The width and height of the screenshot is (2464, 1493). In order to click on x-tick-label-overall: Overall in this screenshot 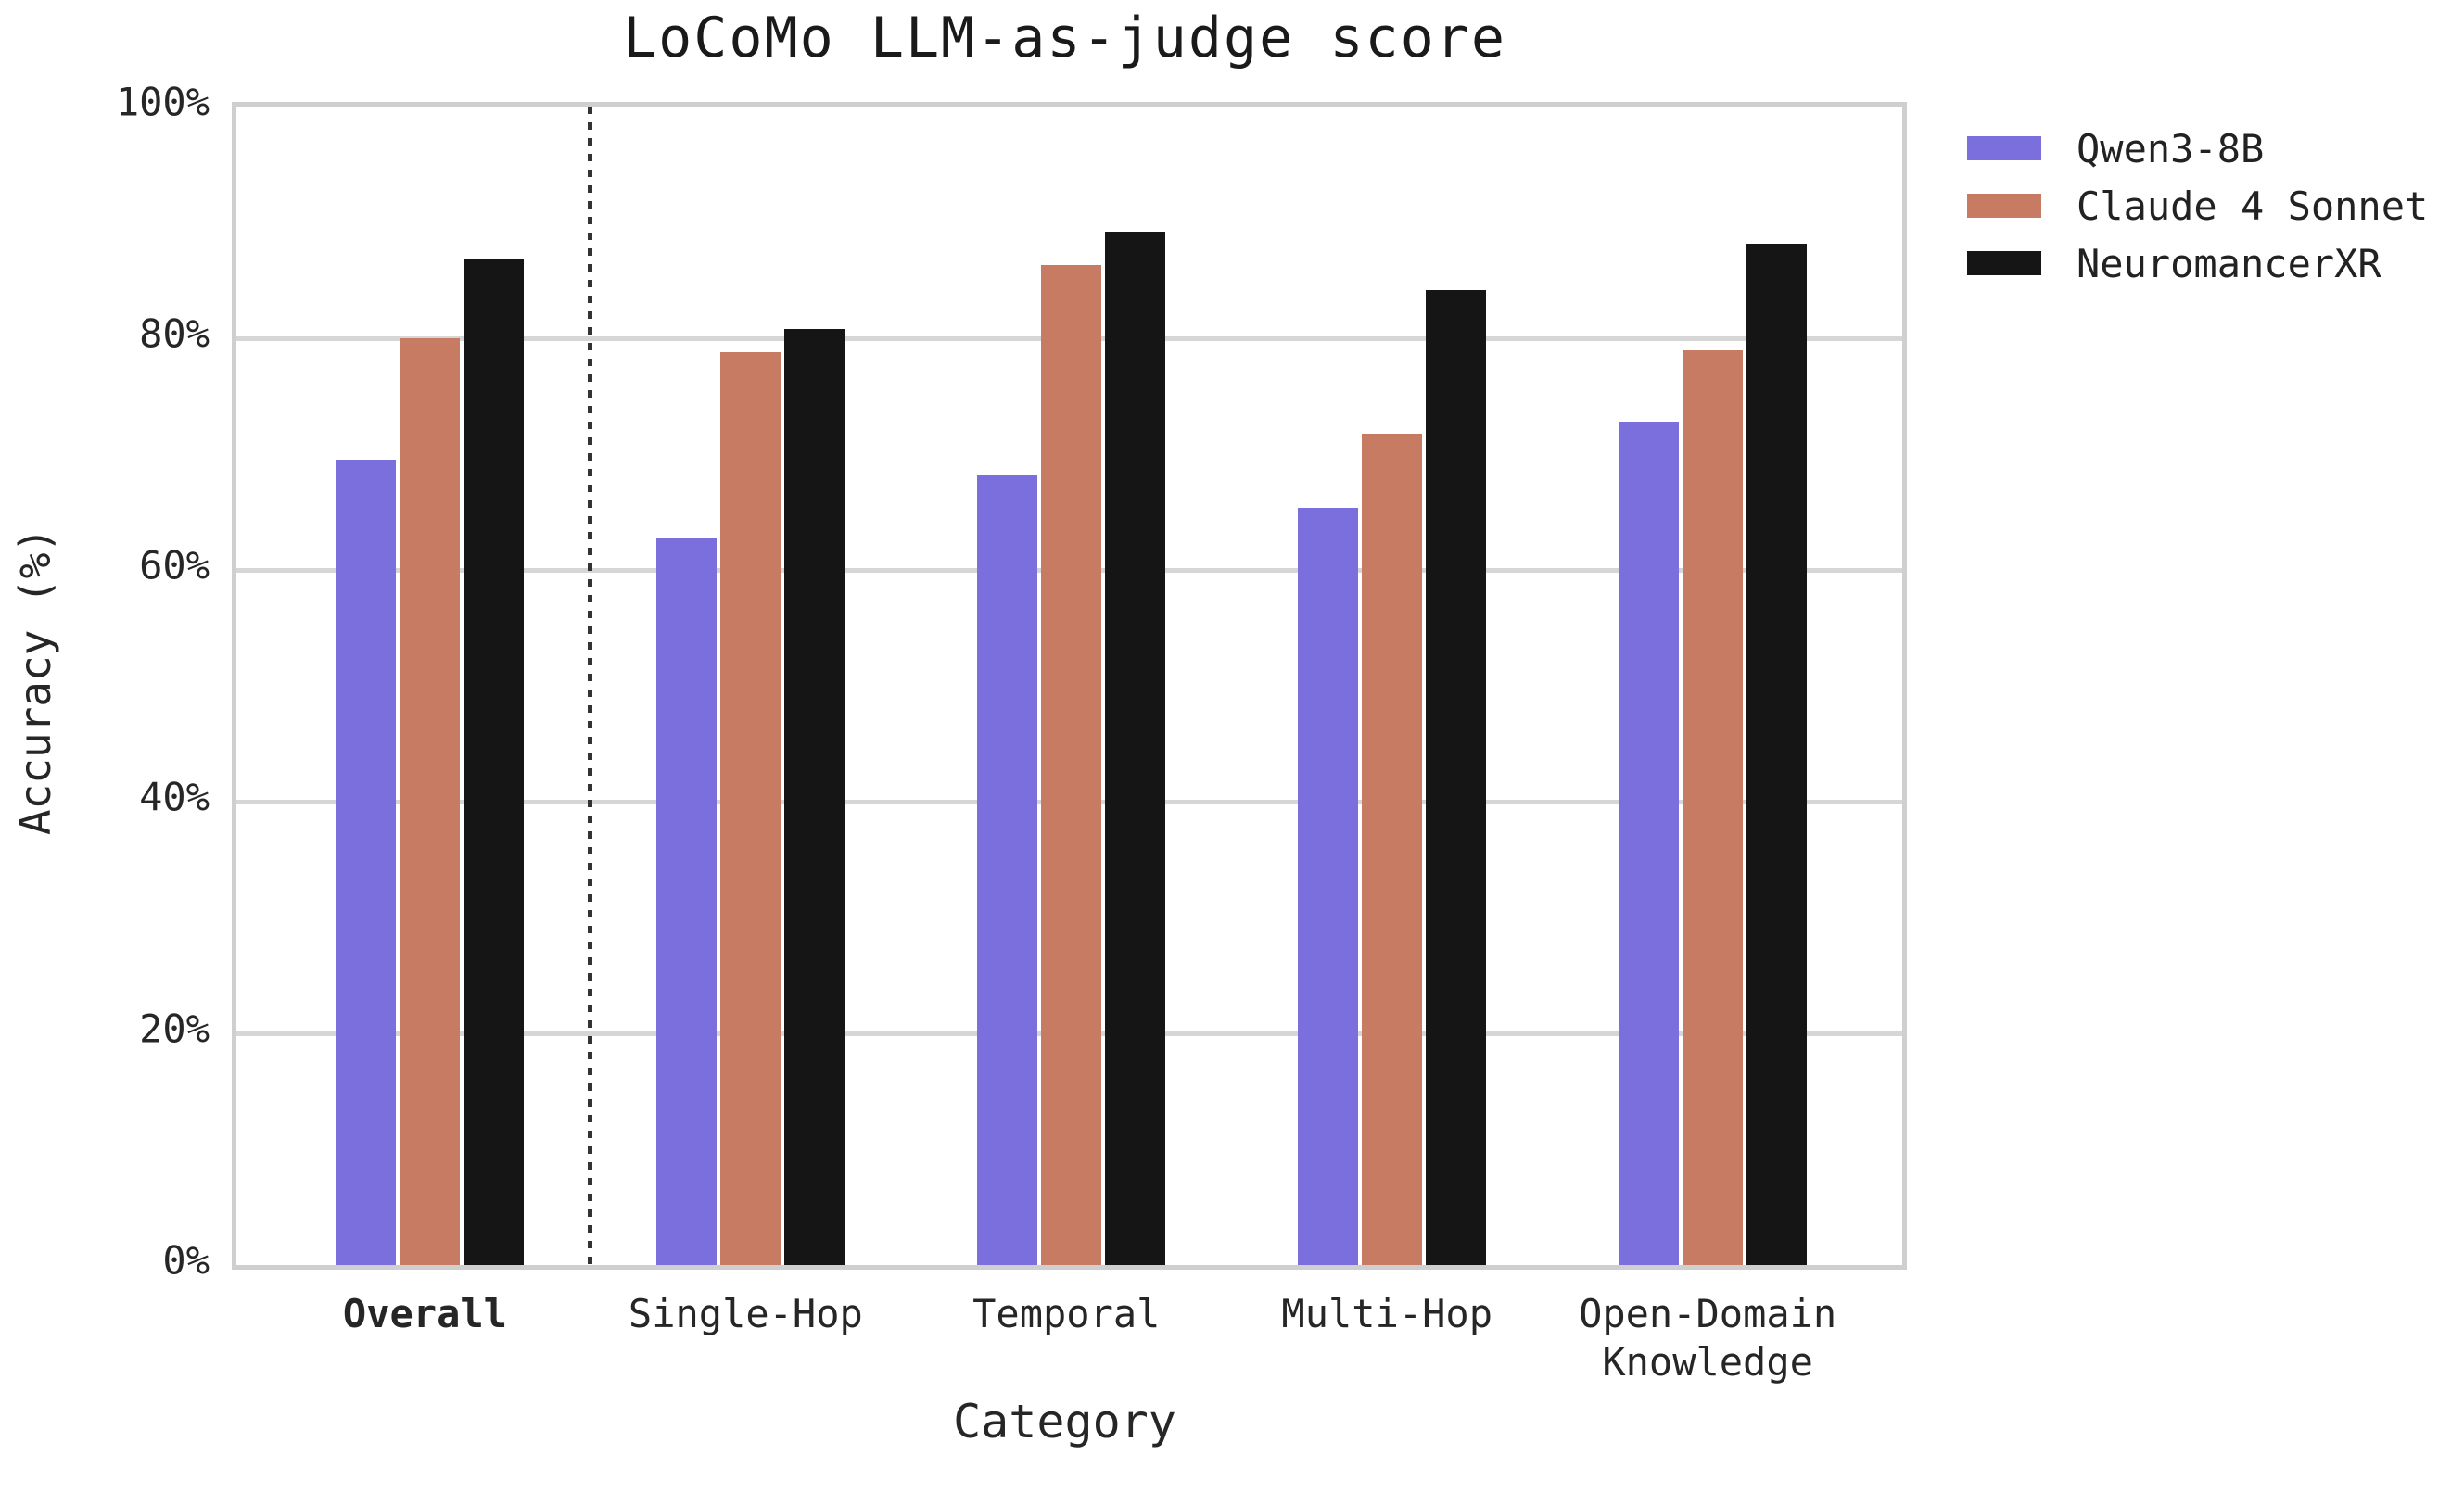, I will do `click(424, 1313)`.